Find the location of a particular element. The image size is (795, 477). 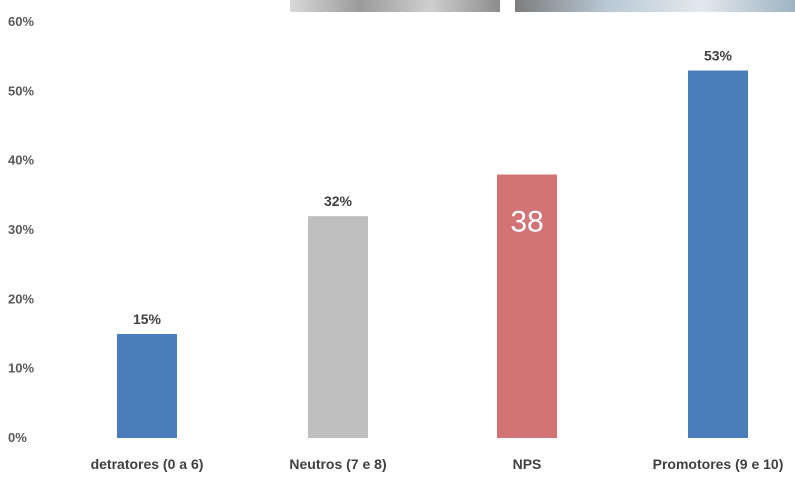

y-tick-label: 20% is located at coordinates (21, 298).